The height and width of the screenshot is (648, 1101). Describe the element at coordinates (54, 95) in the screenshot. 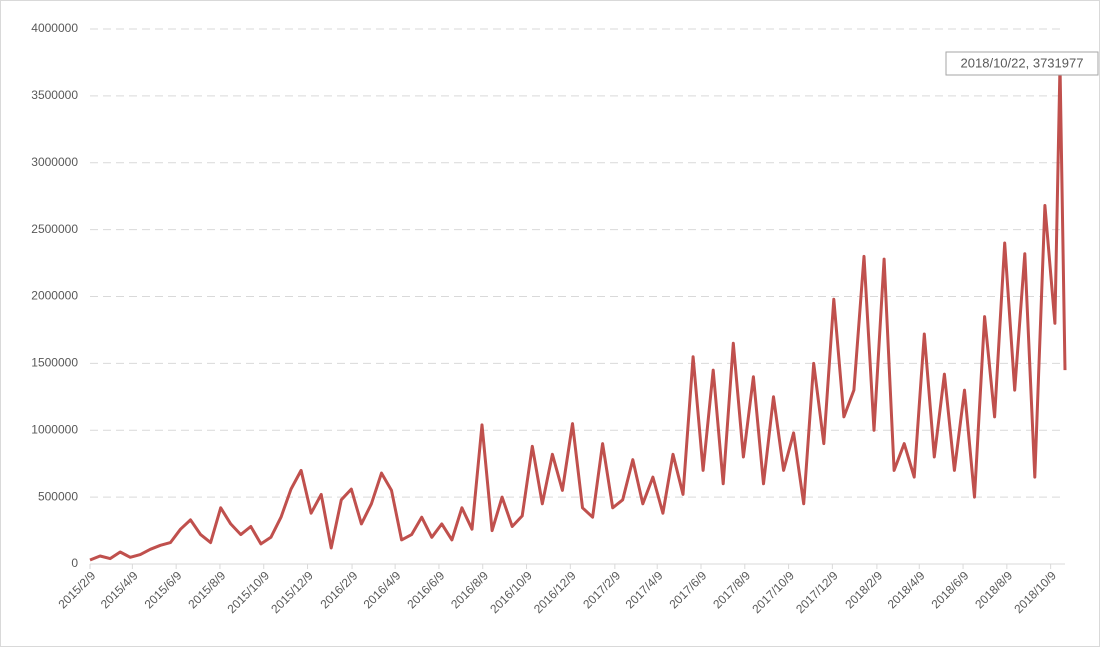

I see `y-tick-label: 3500000` at that location.